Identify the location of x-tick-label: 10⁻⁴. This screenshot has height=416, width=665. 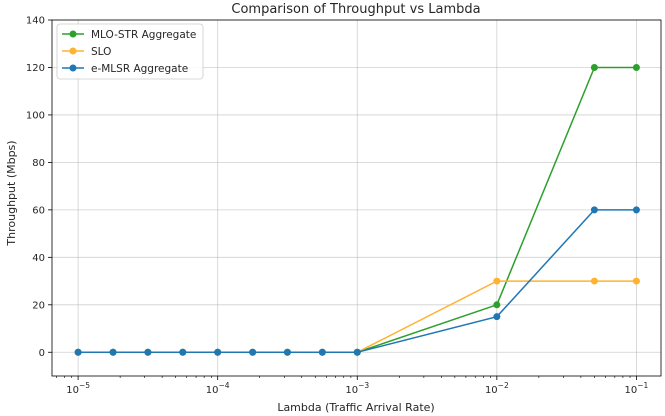
(218, 388).